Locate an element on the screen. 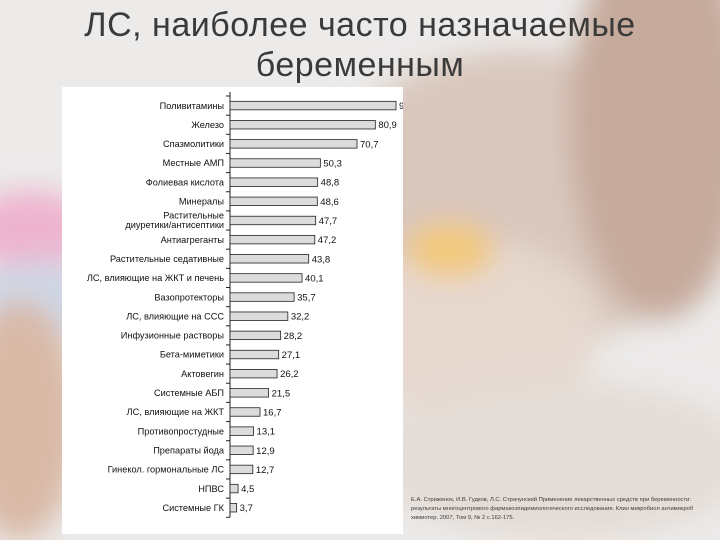  category-label: Бета-миметики is located at coordinates (192, 355).